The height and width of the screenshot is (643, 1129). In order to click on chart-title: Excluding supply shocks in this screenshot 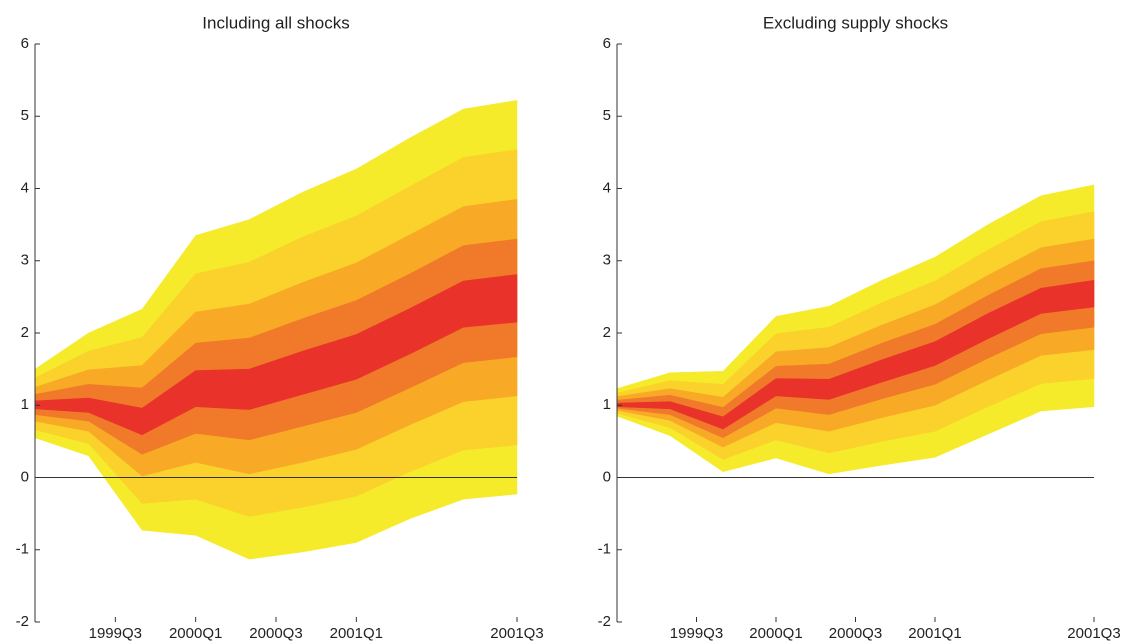, I will do `click(855, 22)`.